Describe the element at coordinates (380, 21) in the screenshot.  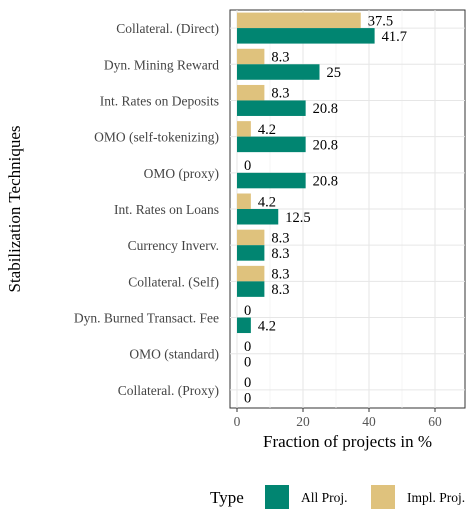
I see `bar-value-label: 37.5` at that location.